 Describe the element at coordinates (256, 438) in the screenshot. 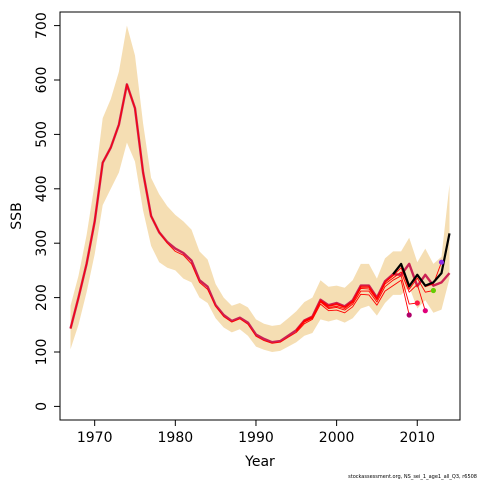

I see `x-tick-label-1990: 1990` at that location.